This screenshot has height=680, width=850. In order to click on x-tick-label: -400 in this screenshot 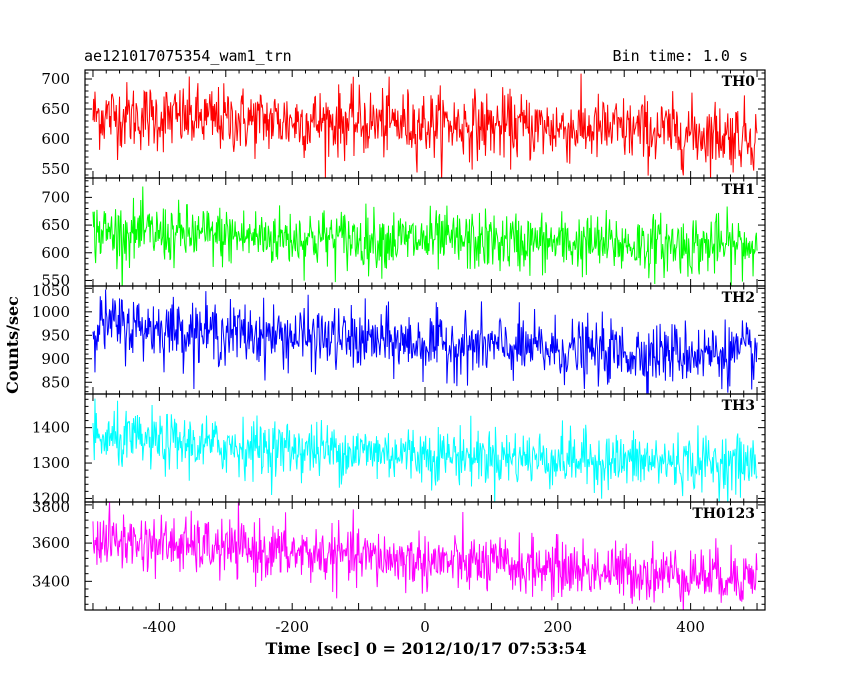, I will do `click(160, 627)`.